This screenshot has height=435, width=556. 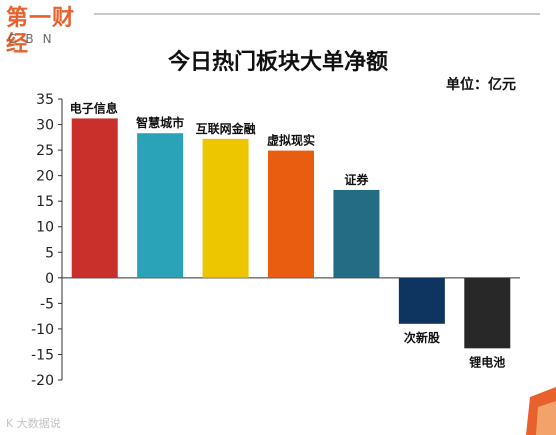 I want to click on bar-label-0: 电子信息, so click(x=94, y=107).